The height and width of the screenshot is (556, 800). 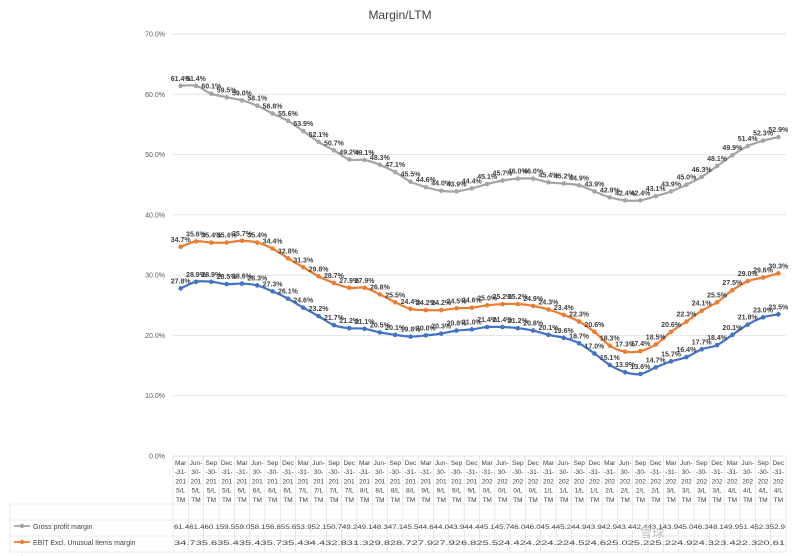 I want to click on data-label: 20.0%, so click(x=426, y=328).